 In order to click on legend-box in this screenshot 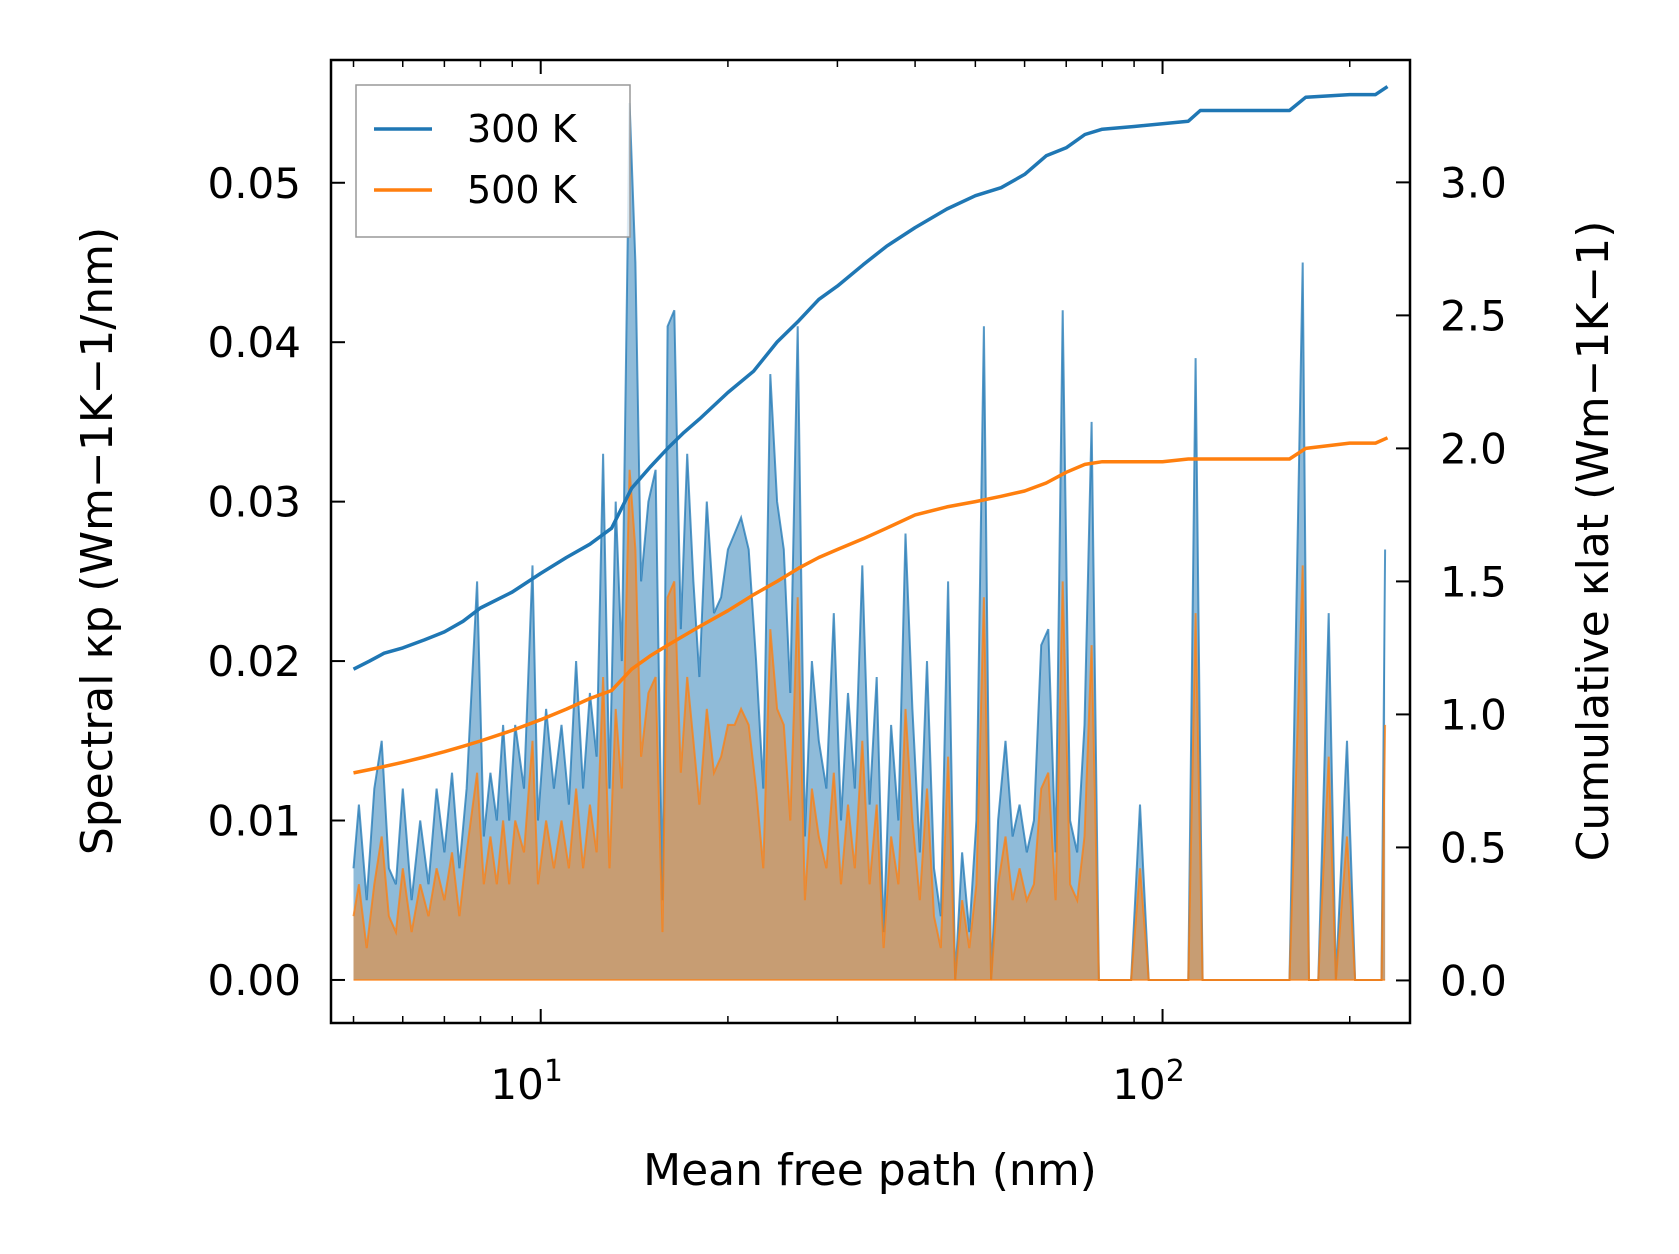, I will do `click(493, 161)`.